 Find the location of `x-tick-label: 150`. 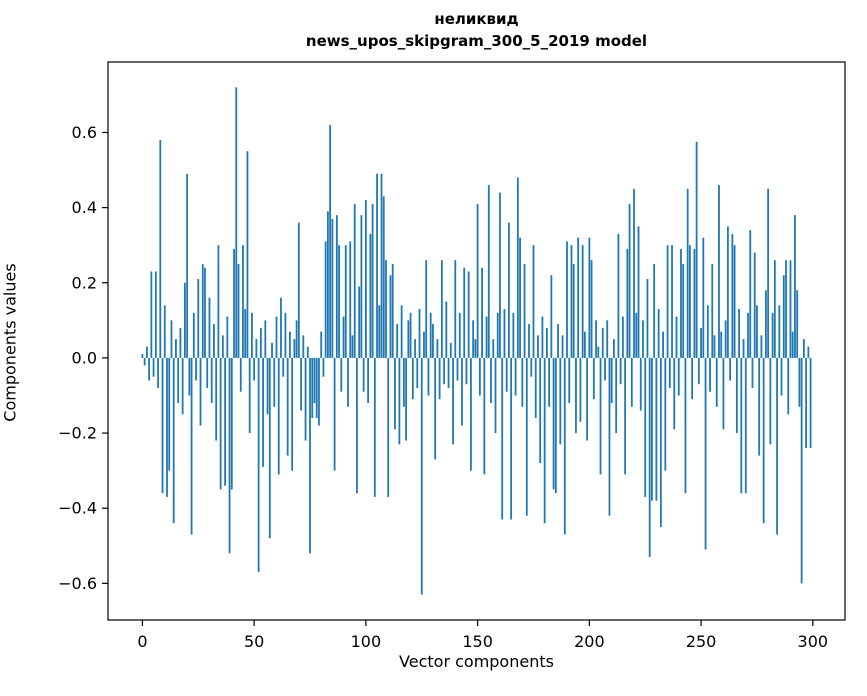

x-tick-label: 150 is located at coordinates (477, 641).